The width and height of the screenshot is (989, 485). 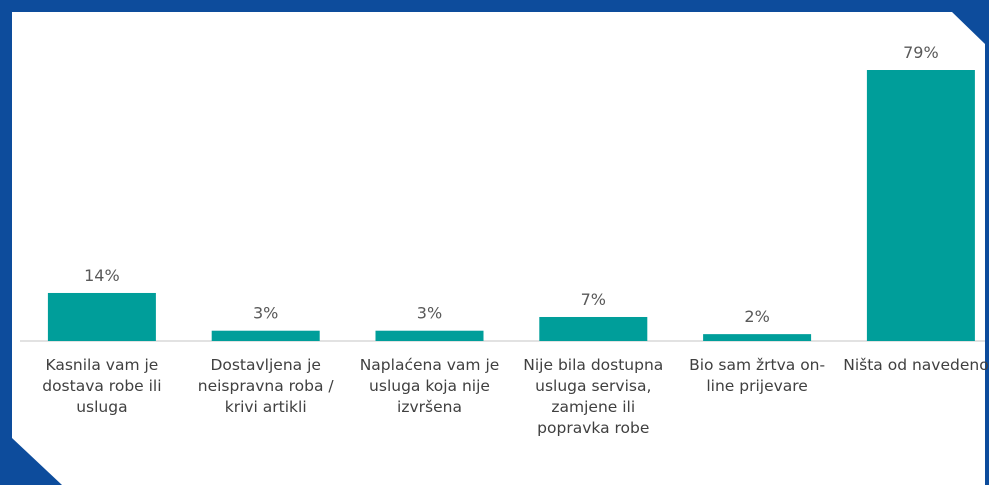 I want to click on category-label: Bio sam žrtva on-line prijevare, so click(x=757, y=375).